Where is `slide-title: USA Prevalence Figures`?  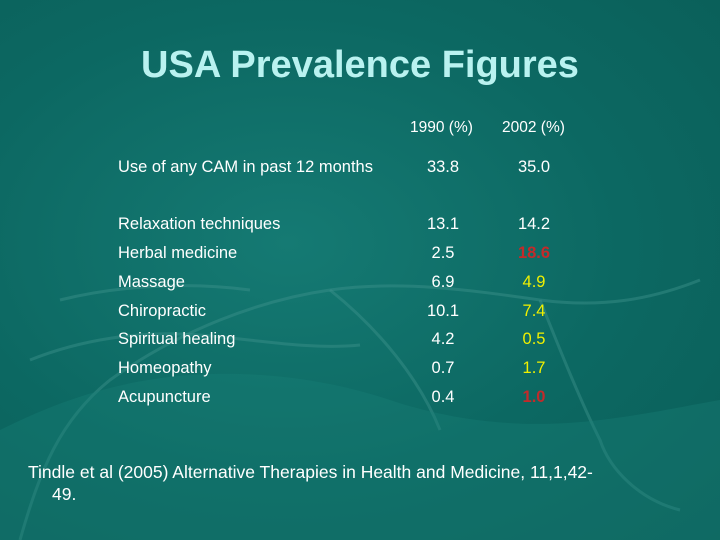
slide-title: USA Prevalence Figures is located at coordinates (360, 65).